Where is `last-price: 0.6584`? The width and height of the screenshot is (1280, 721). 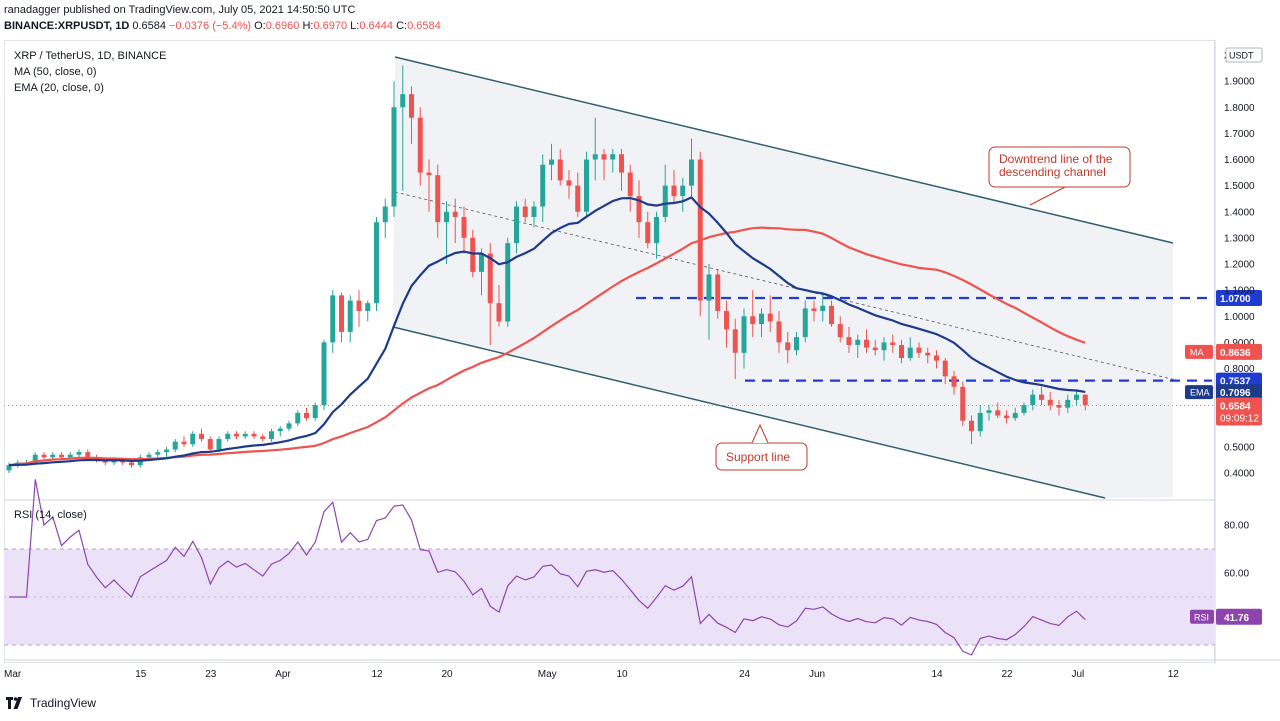
last-price: 0.6584 is located at coordinates (149, 26).